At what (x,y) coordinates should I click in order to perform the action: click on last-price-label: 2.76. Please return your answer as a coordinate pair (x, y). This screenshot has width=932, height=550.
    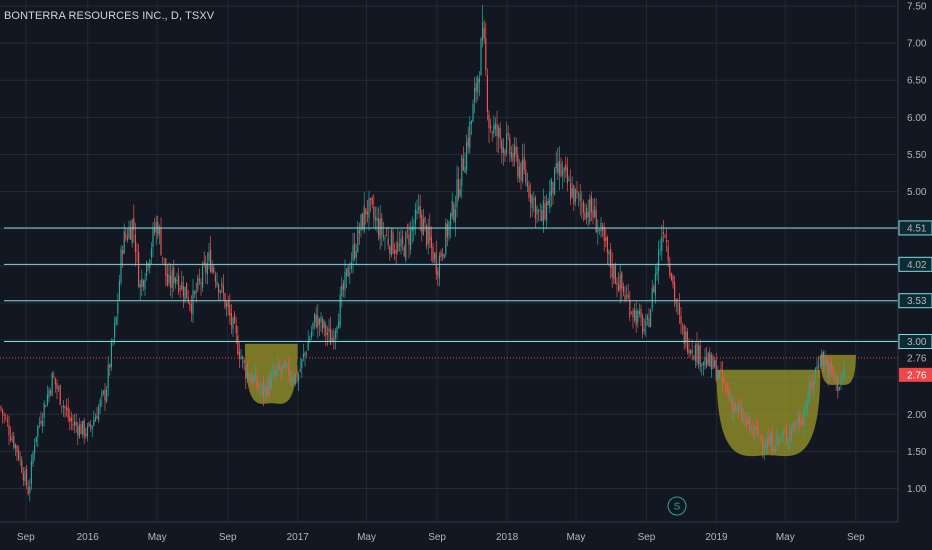
    Looking at the image, I should click on (917, 375).